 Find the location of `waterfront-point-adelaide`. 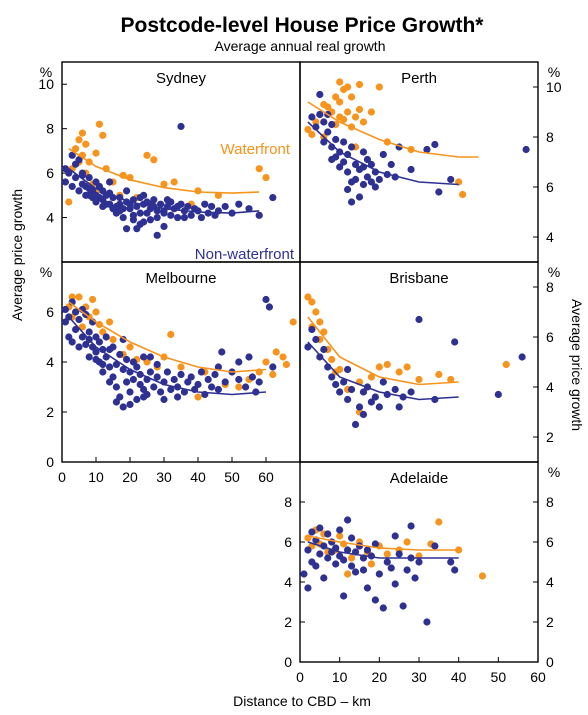

waterfront-point-adelaide is located at coordinates (407, 542).